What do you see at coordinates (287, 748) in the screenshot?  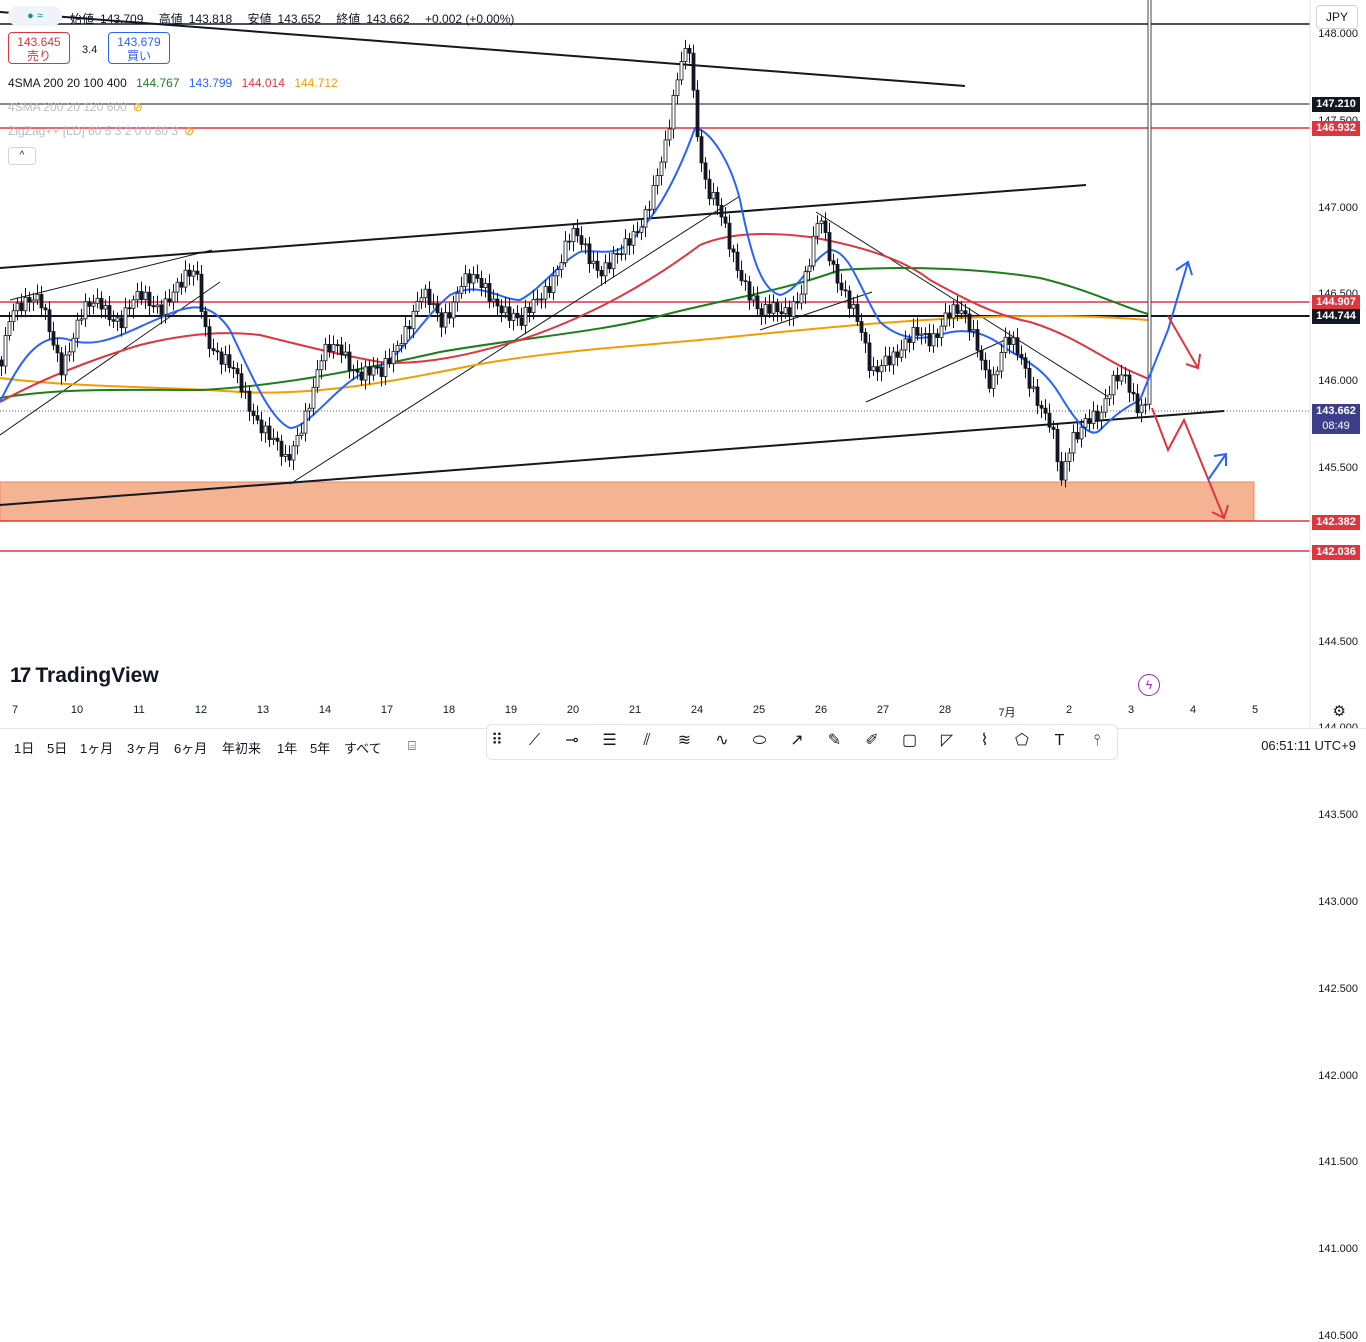 I see `range-button: 1年` at bounding box center [287, 748].